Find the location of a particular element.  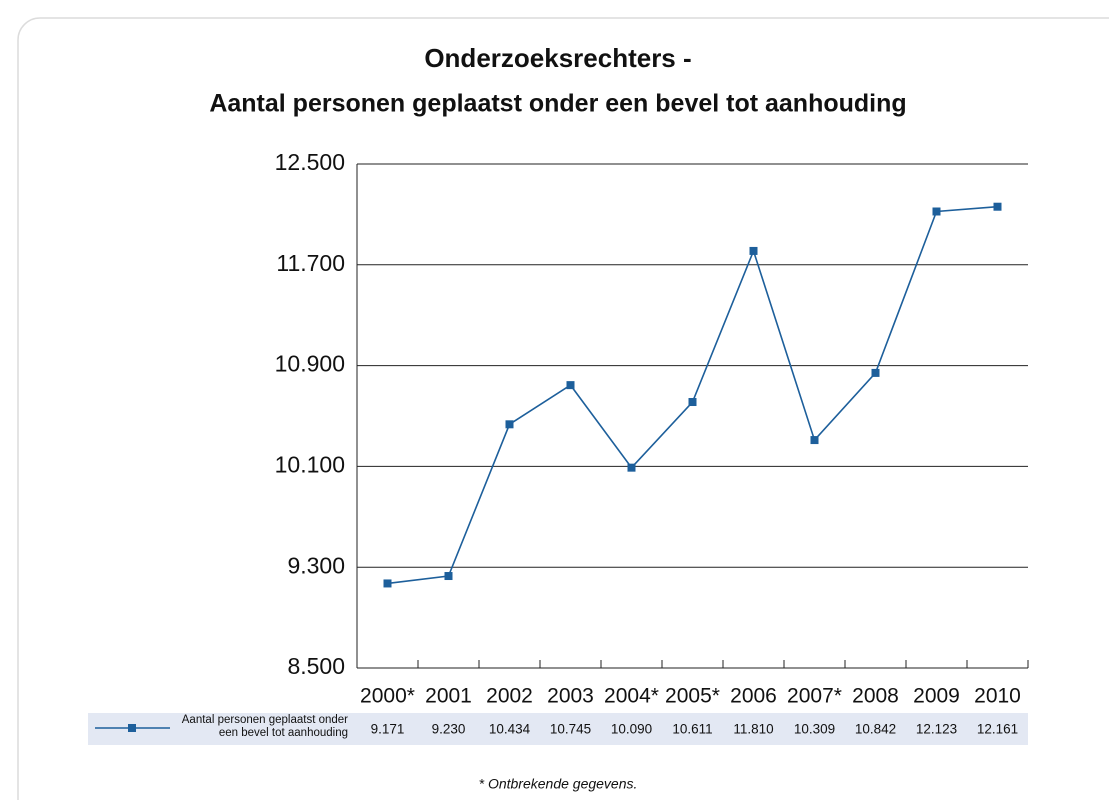

data-label: 10.842 is located at coordinates (875, 729).